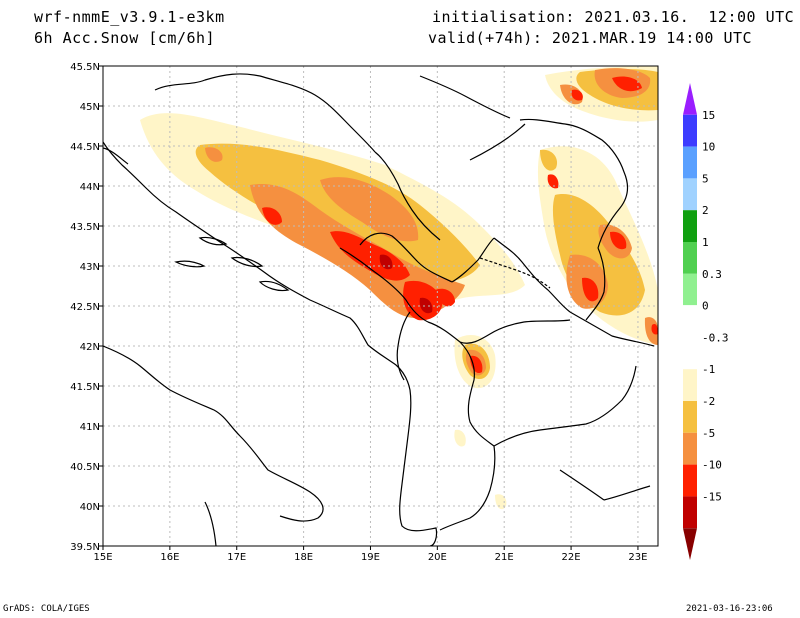  I want to click on lon-tick-label: 20E, so click(437, 557).